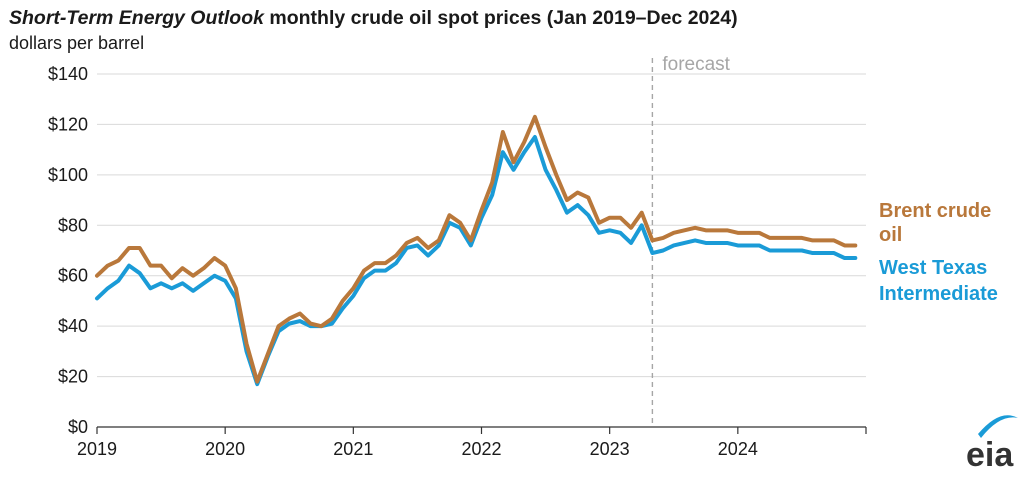  What do you see at coordinates (73, 276) in the screenshot?
I see `y-tick-label: $60` at bounding box center [73, 276].